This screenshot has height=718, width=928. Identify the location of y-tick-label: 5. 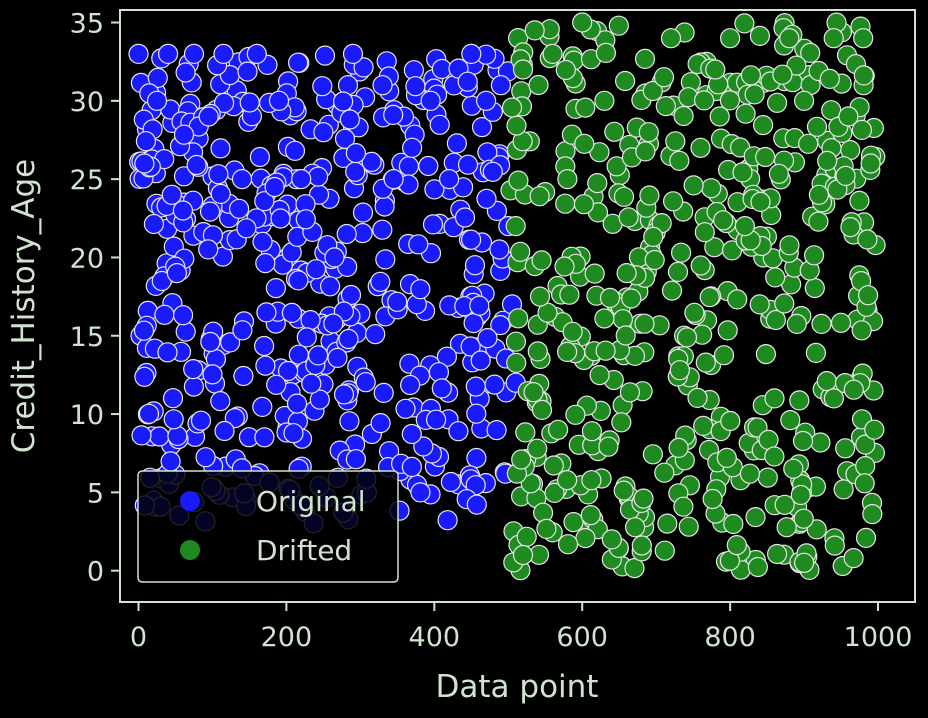
(95, 493).